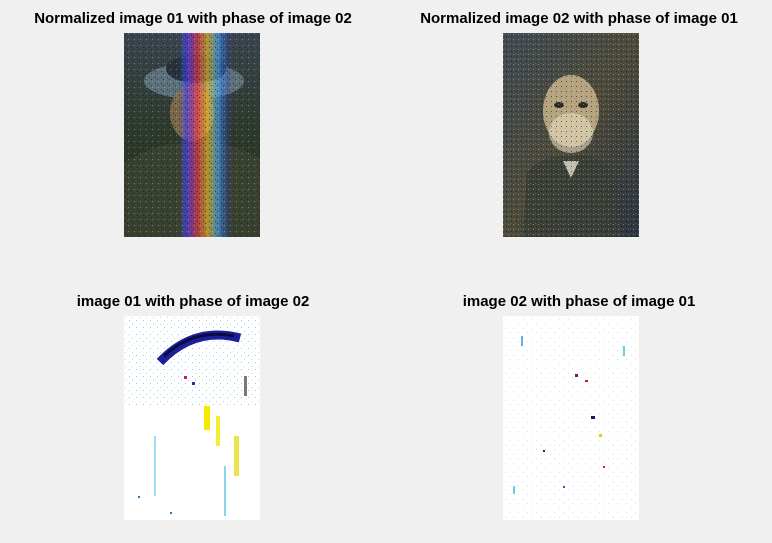 The width and height of the screenshot is (772, 543). Describe the element at coordinates (579, 301) in the screenshot. I see `subplot-title: image 02 with phase of image 01` at that location.